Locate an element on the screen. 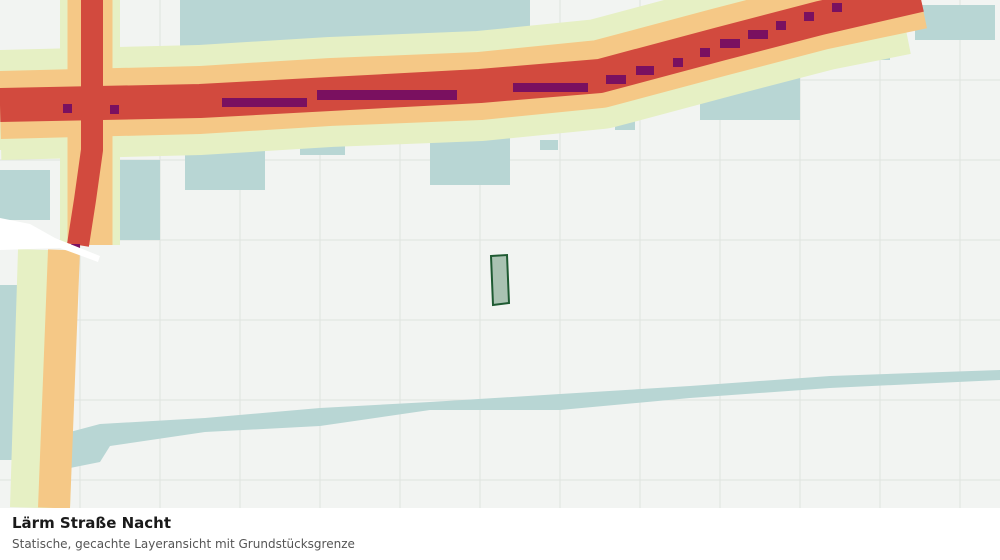 The height and width of the screenshot is (560, 1000). noise-band-mid is located at coordinates (59, 378).